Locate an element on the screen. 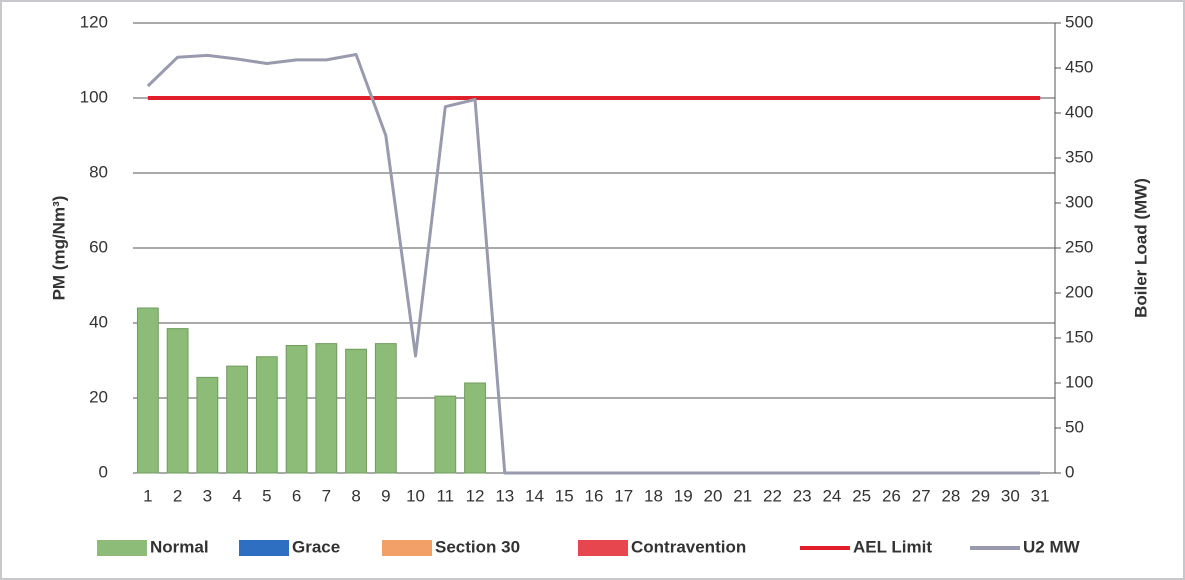 The width and height of the screenshot is (1185, 580). legend-label: Normal is located at coordinates (179, 546).